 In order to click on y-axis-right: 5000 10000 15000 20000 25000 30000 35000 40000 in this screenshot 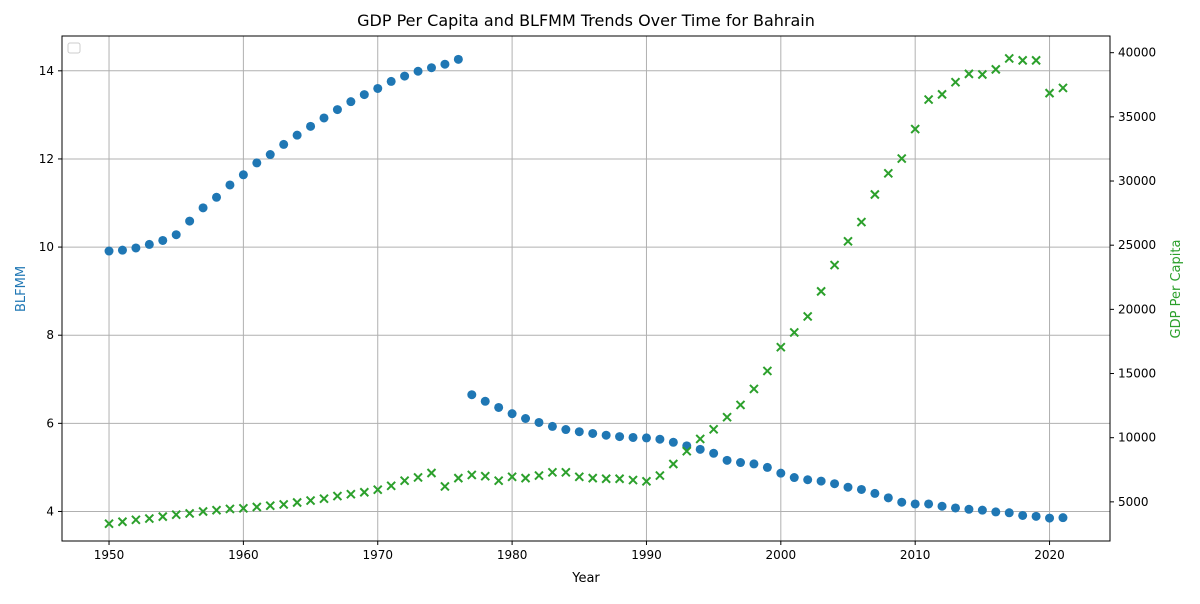, I will do `click(1133, 277)`.